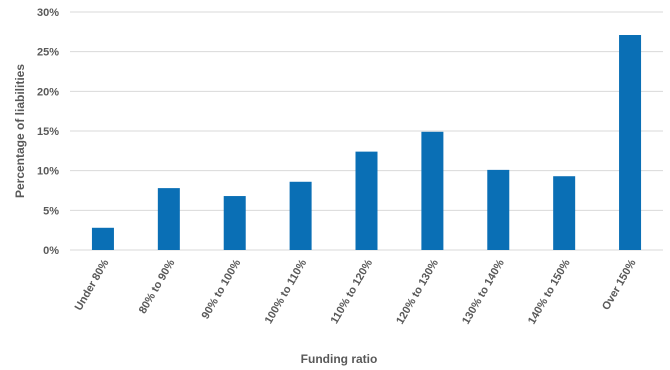  What do you see at coordinates (48, 92) in the screenshot?
I see `y-tick-label: 20%` at bounding box center [48, 92].